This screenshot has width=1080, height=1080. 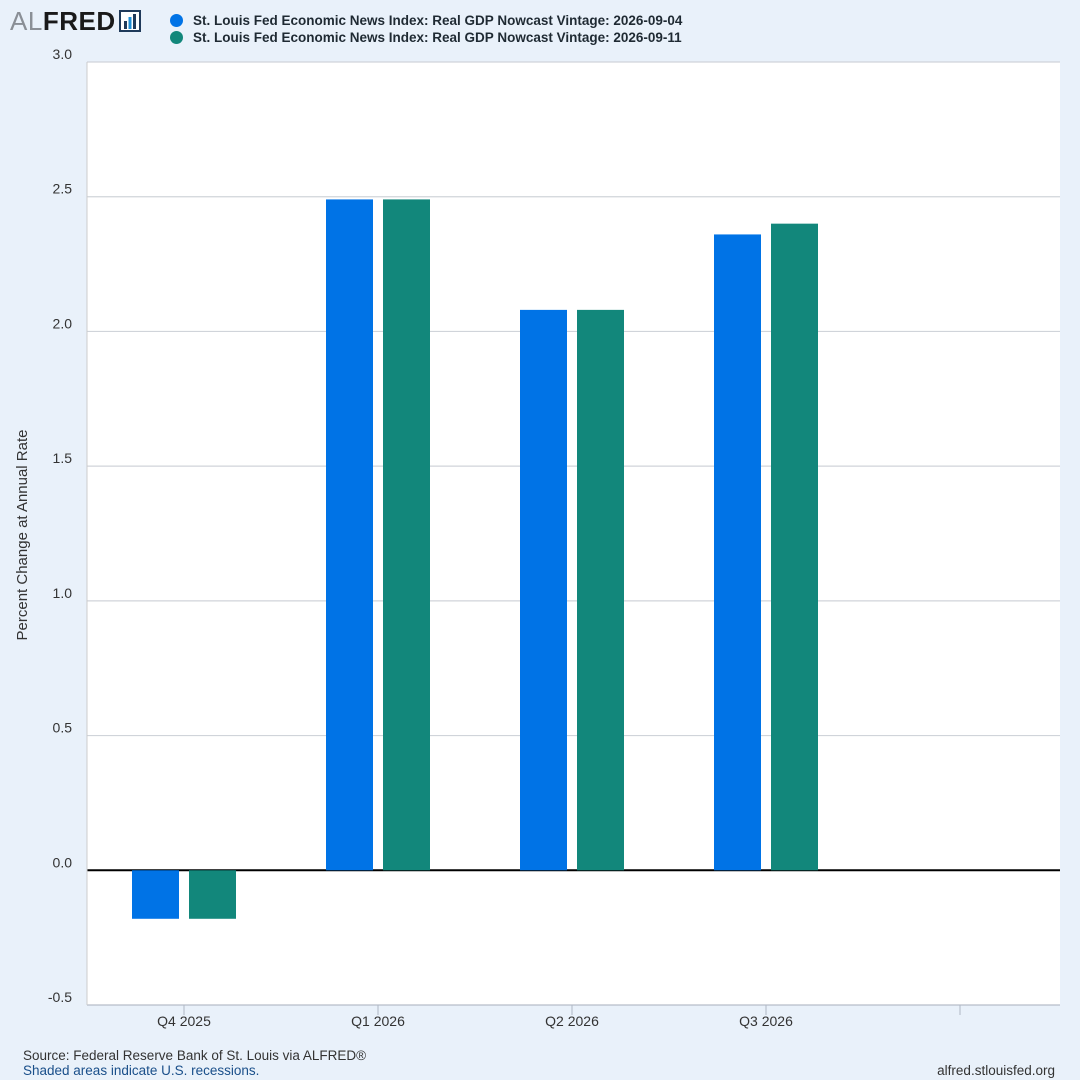 What do you see at coordinates (600, 590) in the screenshot?
I see `bar-series-2-q2-2026` at bounding box center [600, 590].